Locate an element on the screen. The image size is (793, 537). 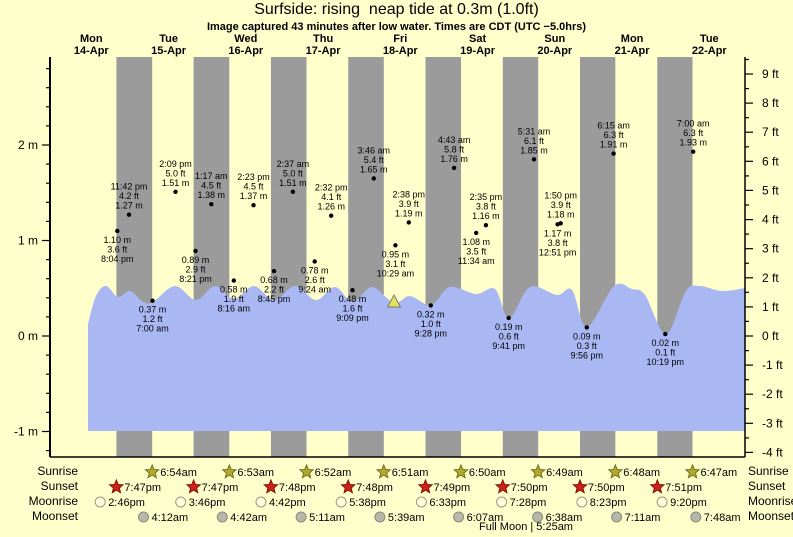
moonrise-time: 5:38pm is located at coordinates (367, 503).